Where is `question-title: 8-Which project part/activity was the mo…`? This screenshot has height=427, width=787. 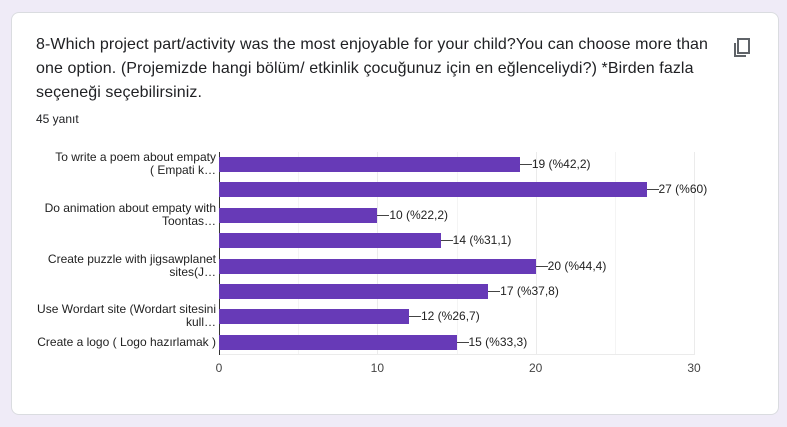 question-title: 8-Which project part/activity was the mo… is located at coordinates (372, 68).